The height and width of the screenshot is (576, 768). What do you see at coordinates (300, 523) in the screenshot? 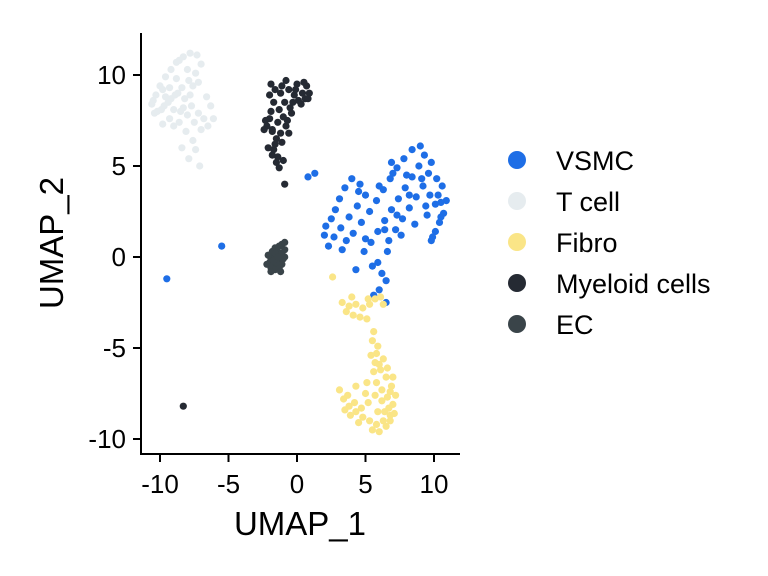
I see `x-axis-title: UMAP_1` at bounding box center [300, 523].